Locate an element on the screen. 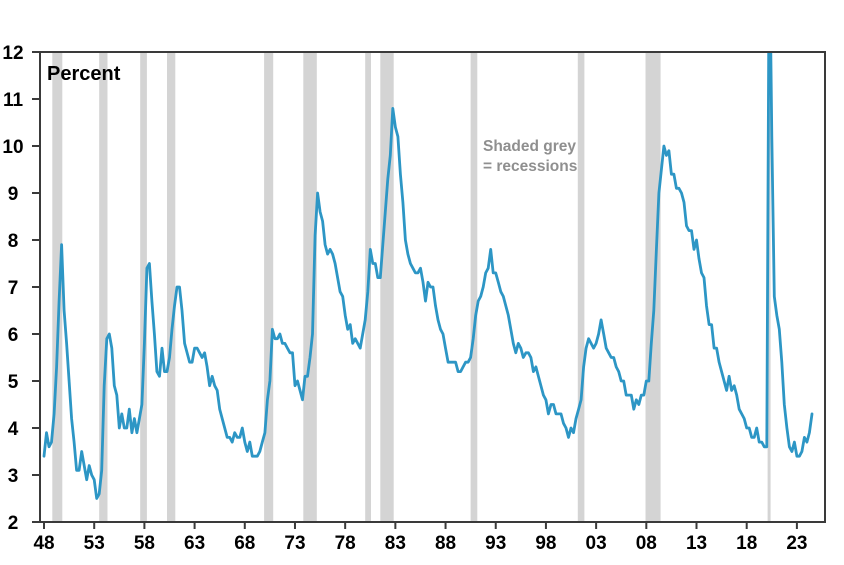  y-tick-label: 9 is located at coordinates (13, 194).